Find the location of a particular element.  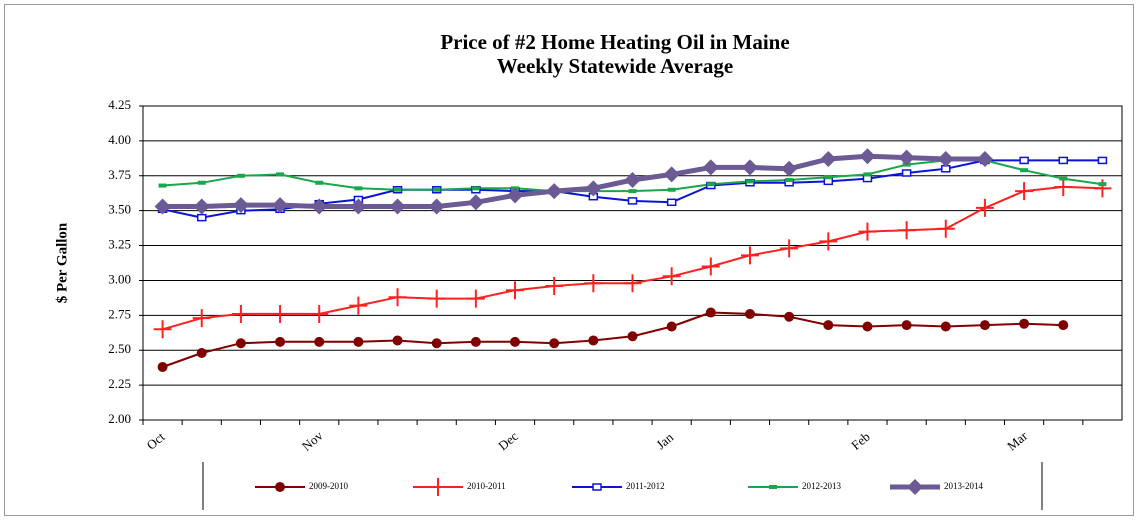

x-tick-label: Dec is located at coordinates (508, 440).